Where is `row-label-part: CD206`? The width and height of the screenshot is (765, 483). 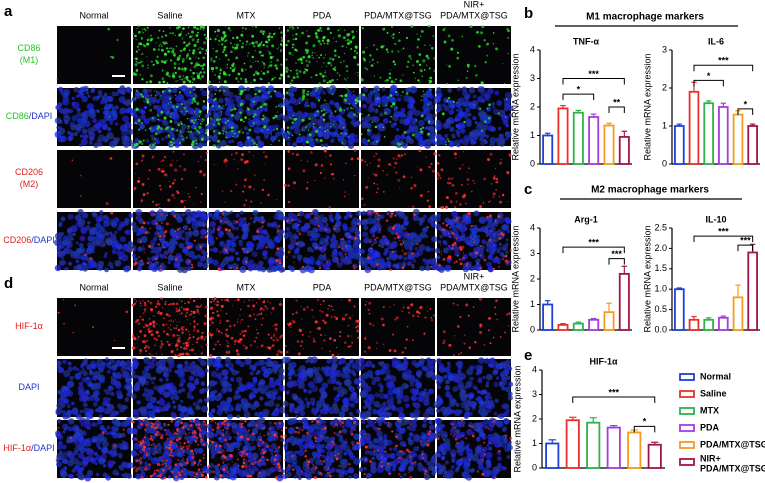
row-label-part: CD206 is located at coordinates (17, 240).